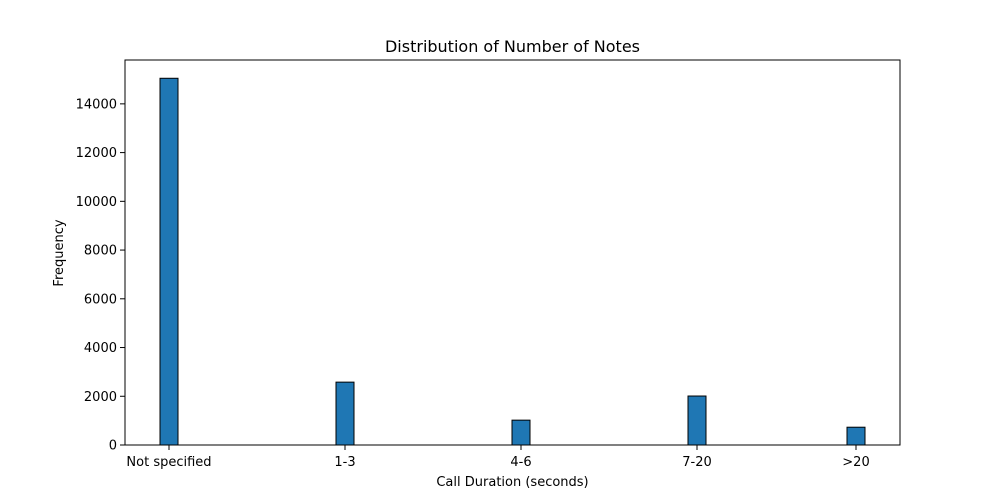  Describe the element at coordinates (100, 299) in the screenshot. I see `y-tick-label: 6000` at that location.